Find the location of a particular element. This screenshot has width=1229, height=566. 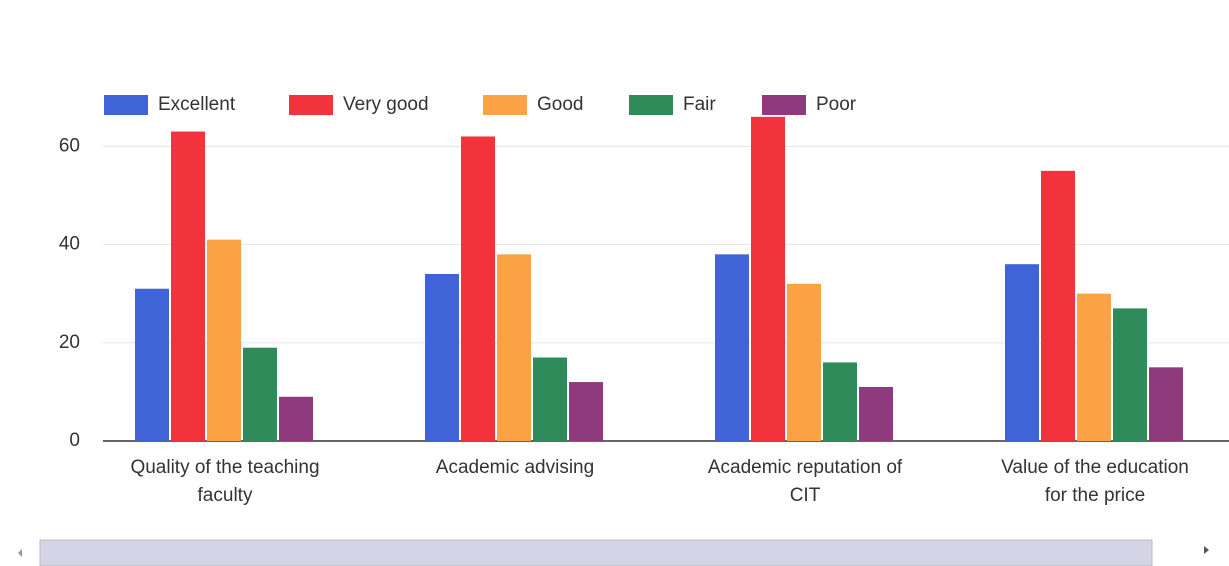

y-tick-label: 40 is located at coordinates (69, 244).